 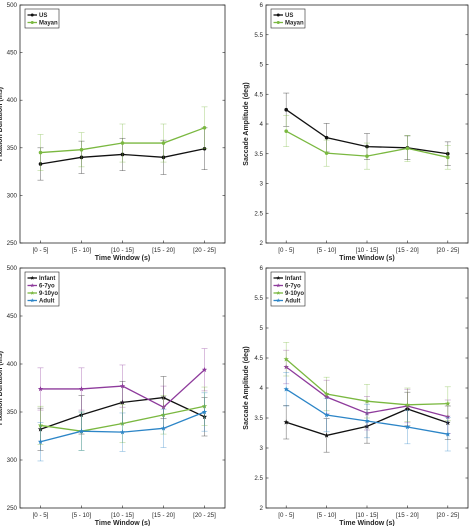 I want to click on y-tick-label: 5.5, so click(x=258, y=35).